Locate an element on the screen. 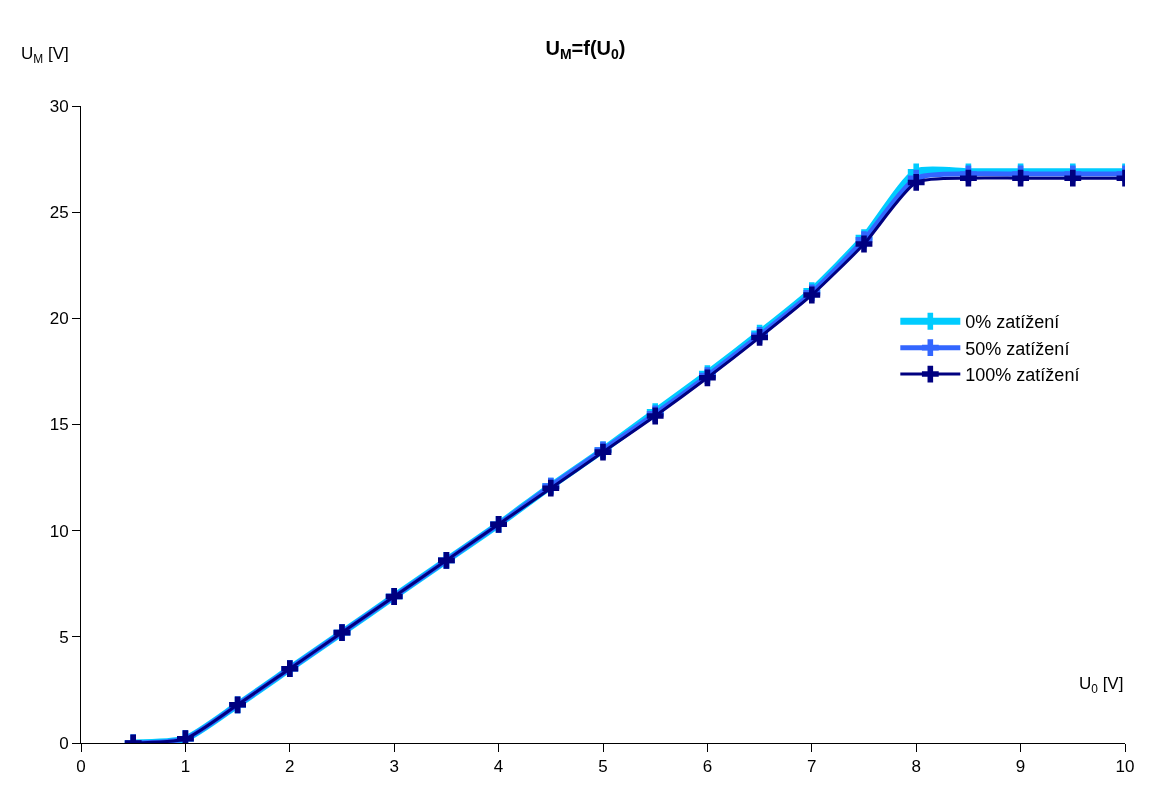 Image resolution: width=1171 pixels, height=811 pixels. legend-label: 100% zatížení is located at coordinates (1022, 375).